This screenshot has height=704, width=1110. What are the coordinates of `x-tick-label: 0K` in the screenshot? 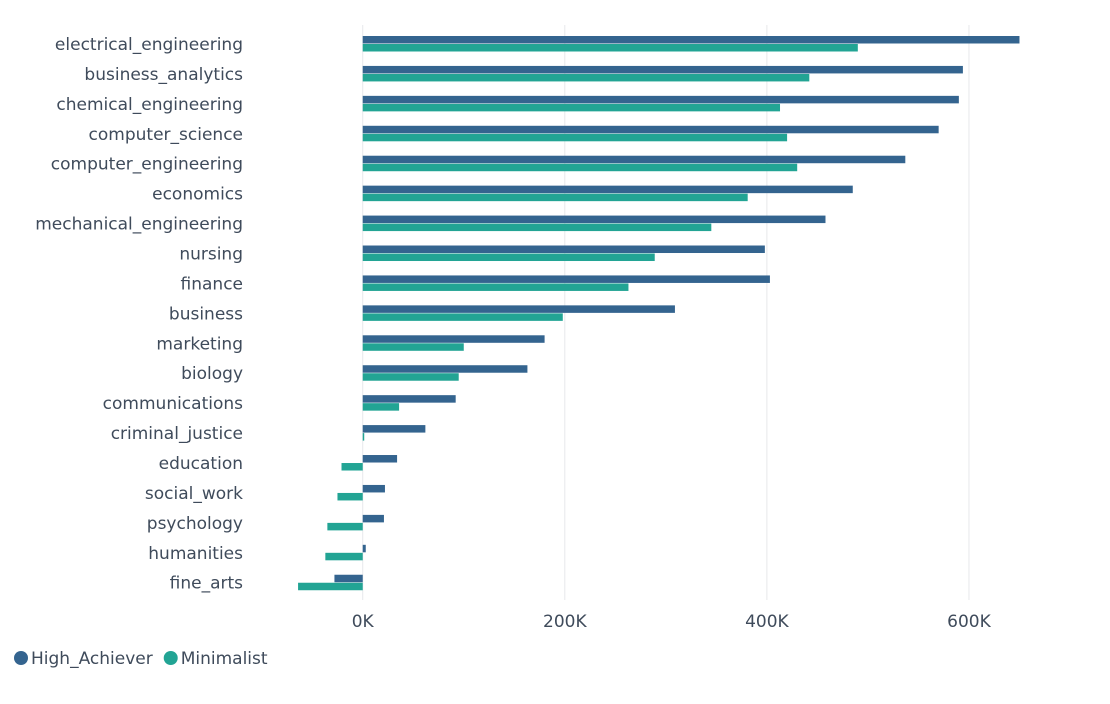 It's located at (363, 622).